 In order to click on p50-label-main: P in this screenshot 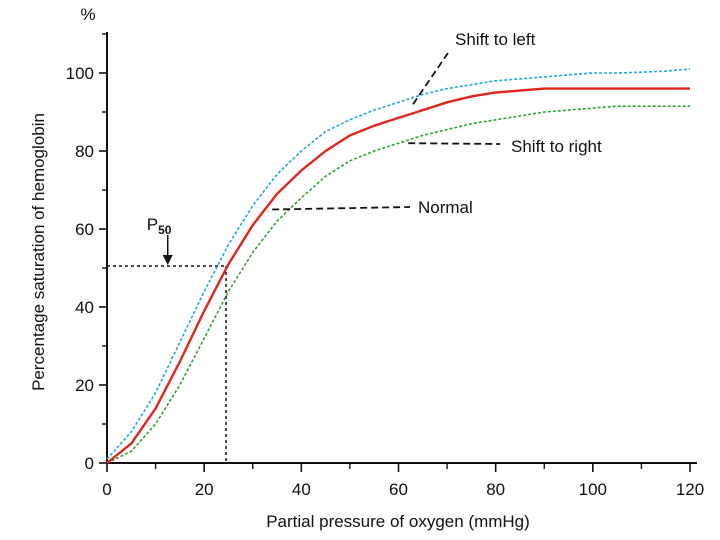, I will do `click(152, 224)`.